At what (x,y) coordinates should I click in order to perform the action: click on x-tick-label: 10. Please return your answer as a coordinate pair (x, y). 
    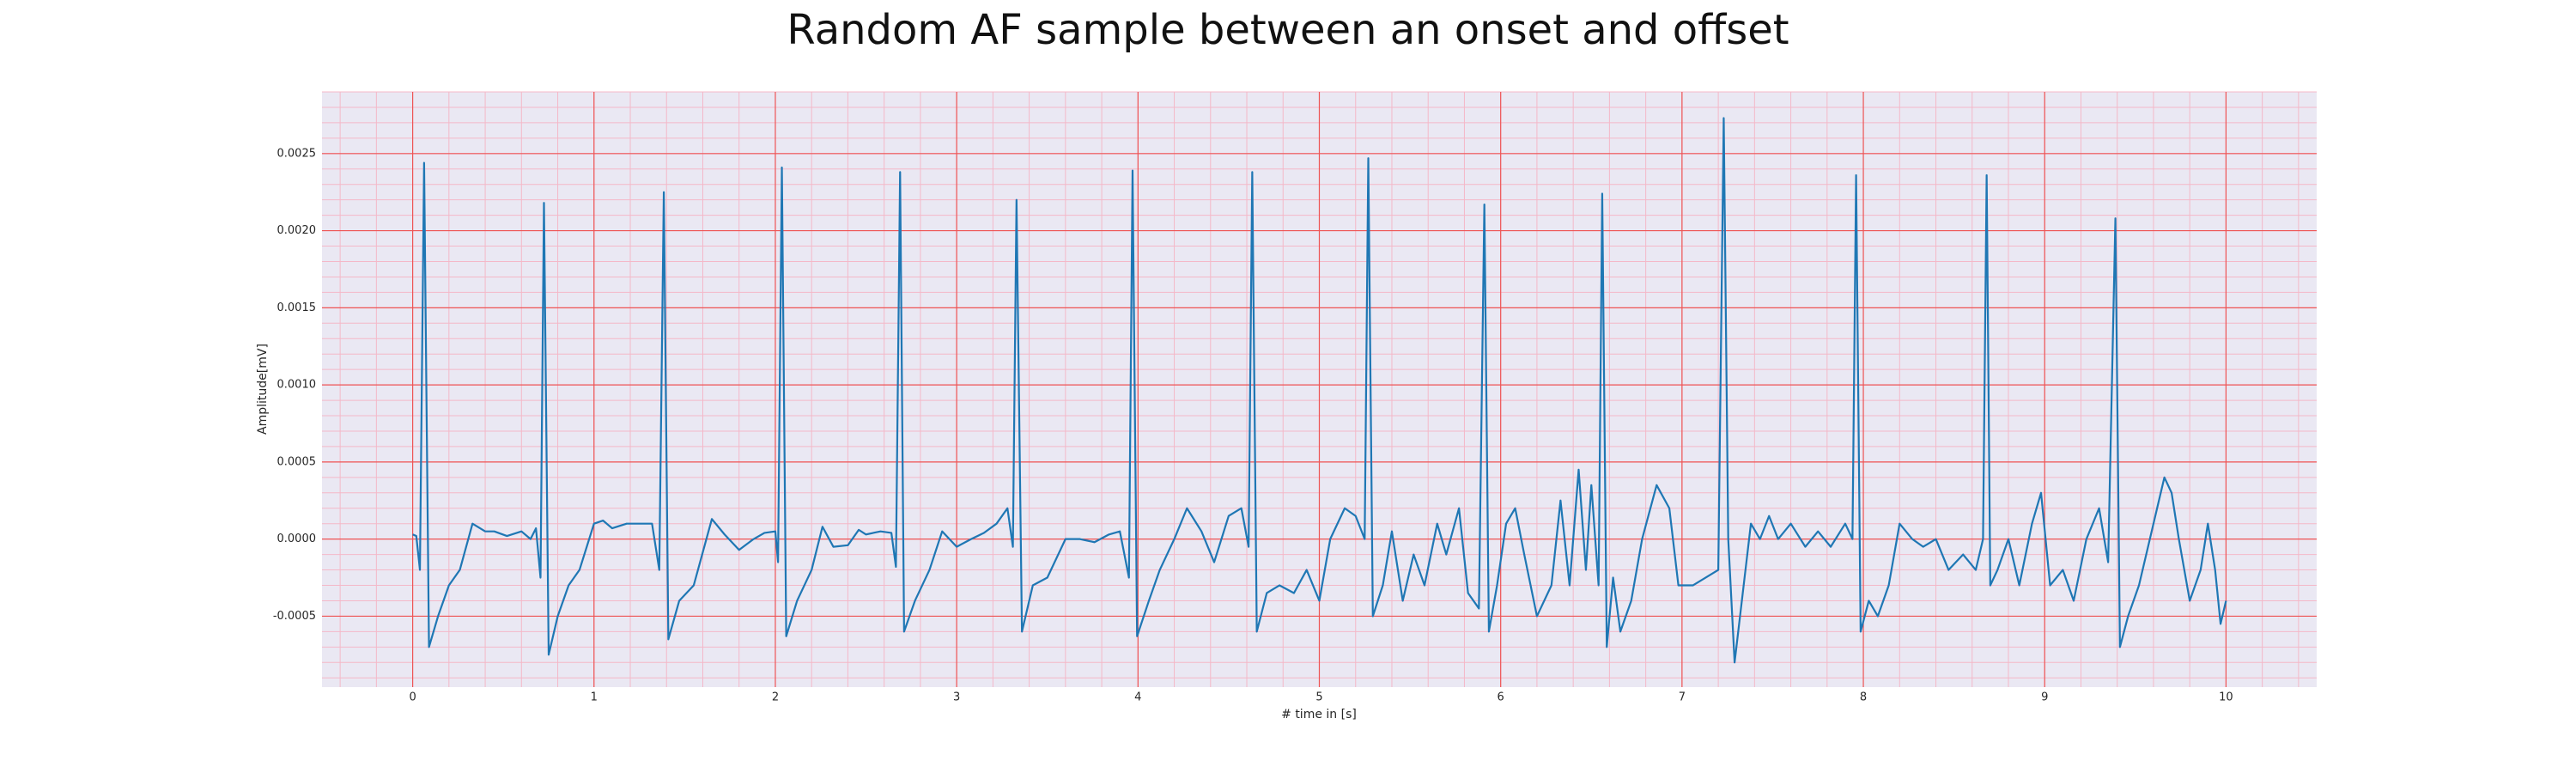
    Looking at the image, I should click on (2226, 697).